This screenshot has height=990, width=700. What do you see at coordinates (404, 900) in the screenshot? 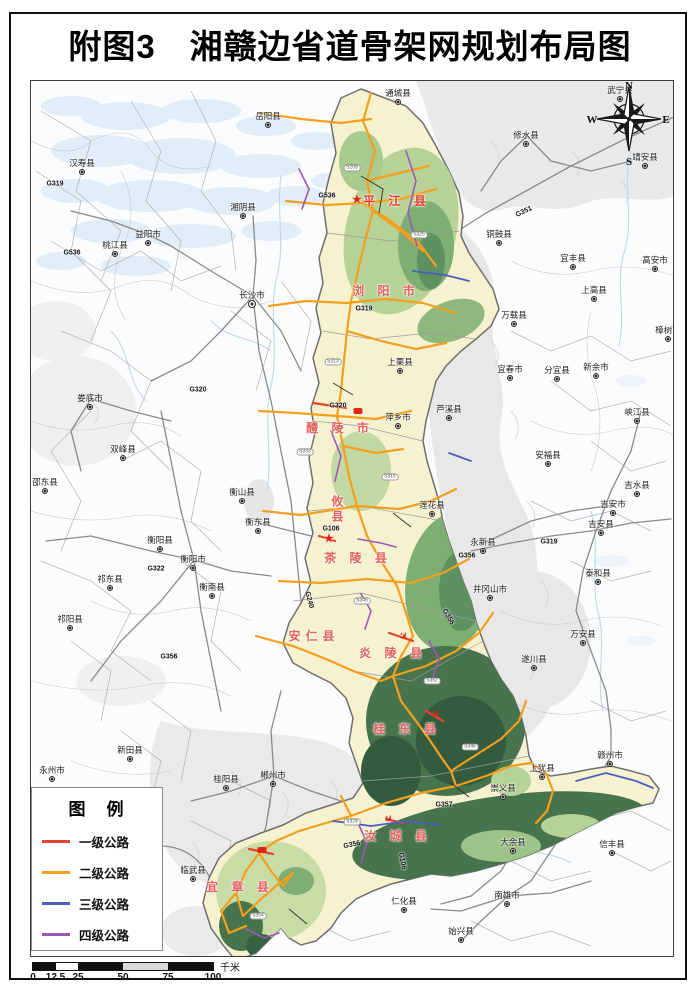
I see `city-label: 仁化县` at bounding box center [404, 900].